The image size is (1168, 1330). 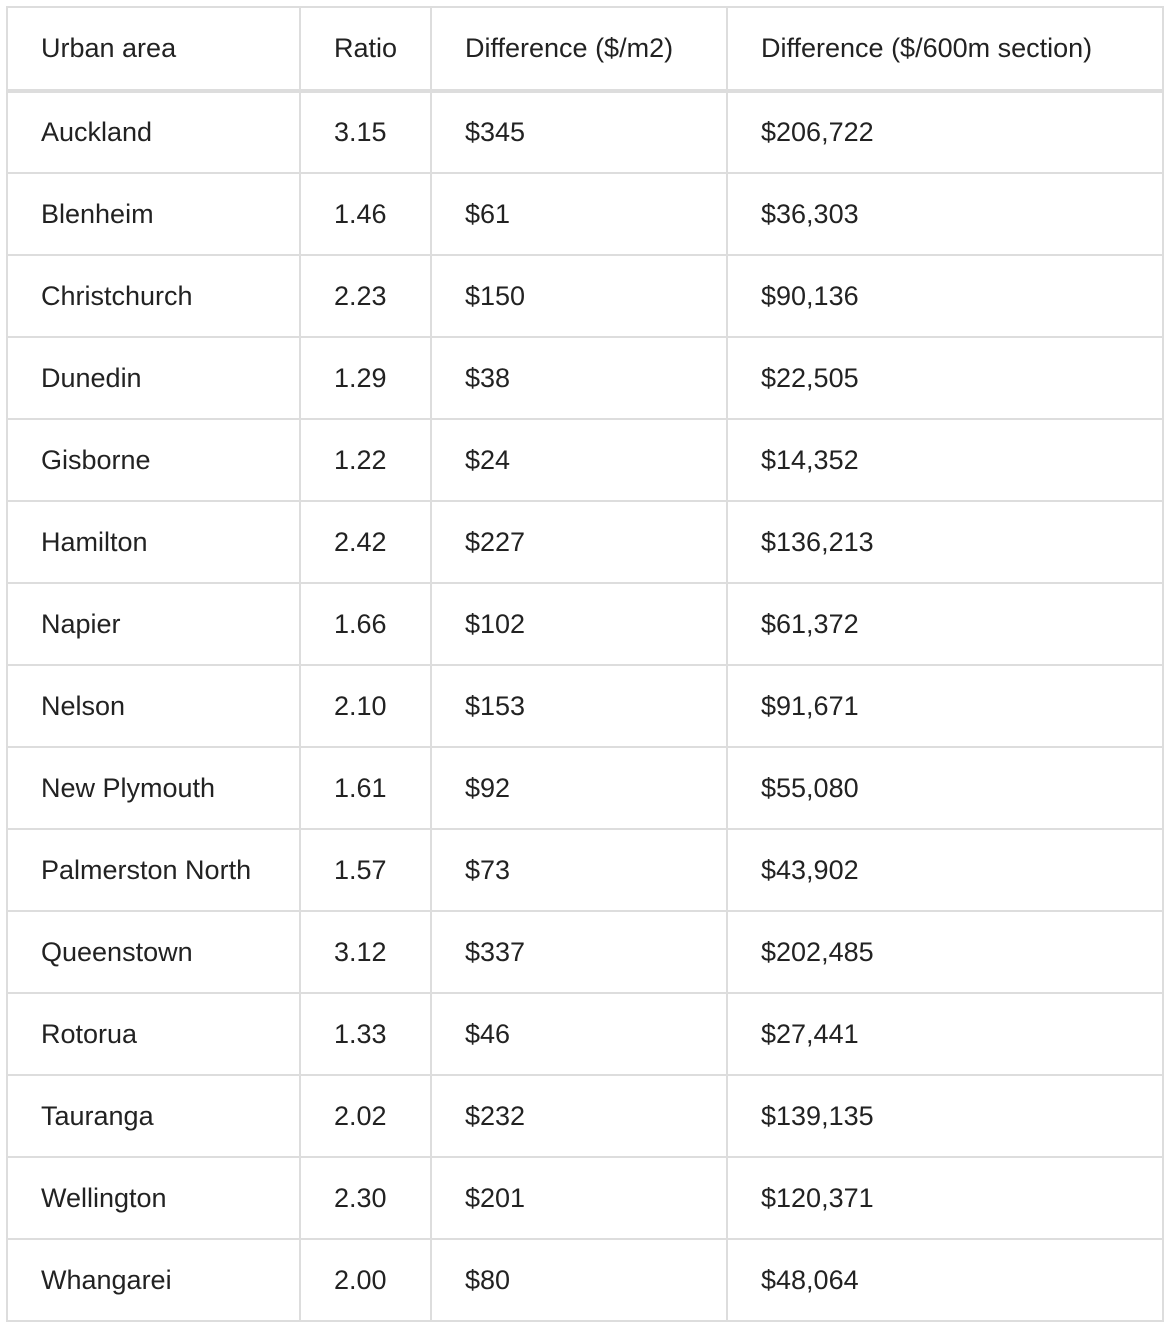 What do you see at coordinates (365, 624) in the screenshot?
I see `ratio-cell: 1.66` at bounding box center [365, 624].